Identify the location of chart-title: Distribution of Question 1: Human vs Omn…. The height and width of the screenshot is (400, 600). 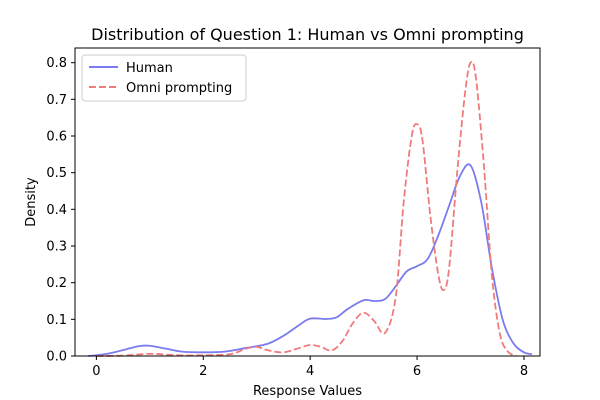
(307, 34).